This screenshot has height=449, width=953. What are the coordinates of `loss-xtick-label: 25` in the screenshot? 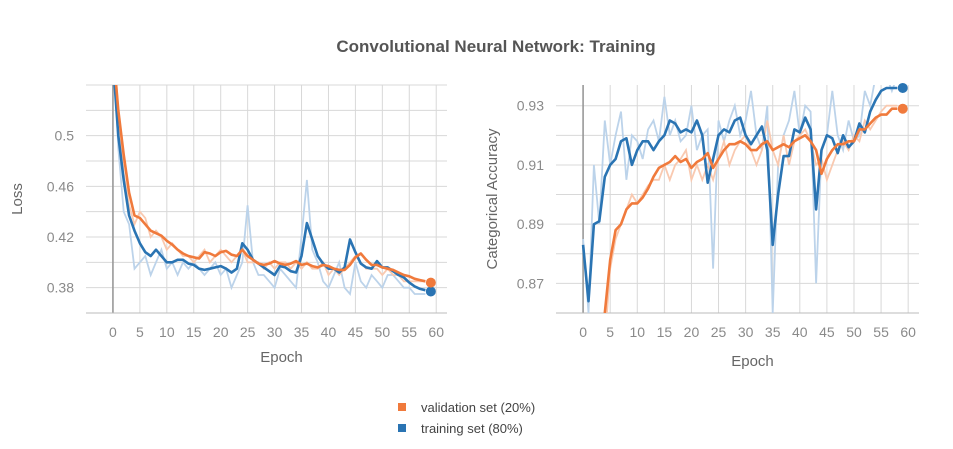 It's located at (248, 332).